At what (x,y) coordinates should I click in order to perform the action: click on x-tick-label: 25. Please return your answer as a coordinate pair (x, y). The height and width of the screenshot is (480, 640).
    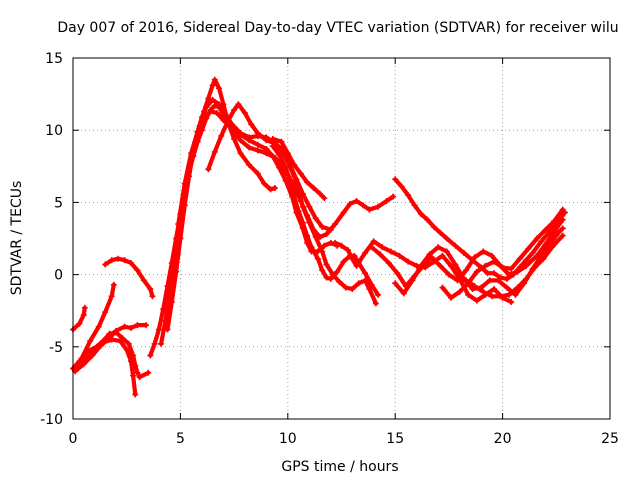
    Looking at the image, I should click on (610, 439).